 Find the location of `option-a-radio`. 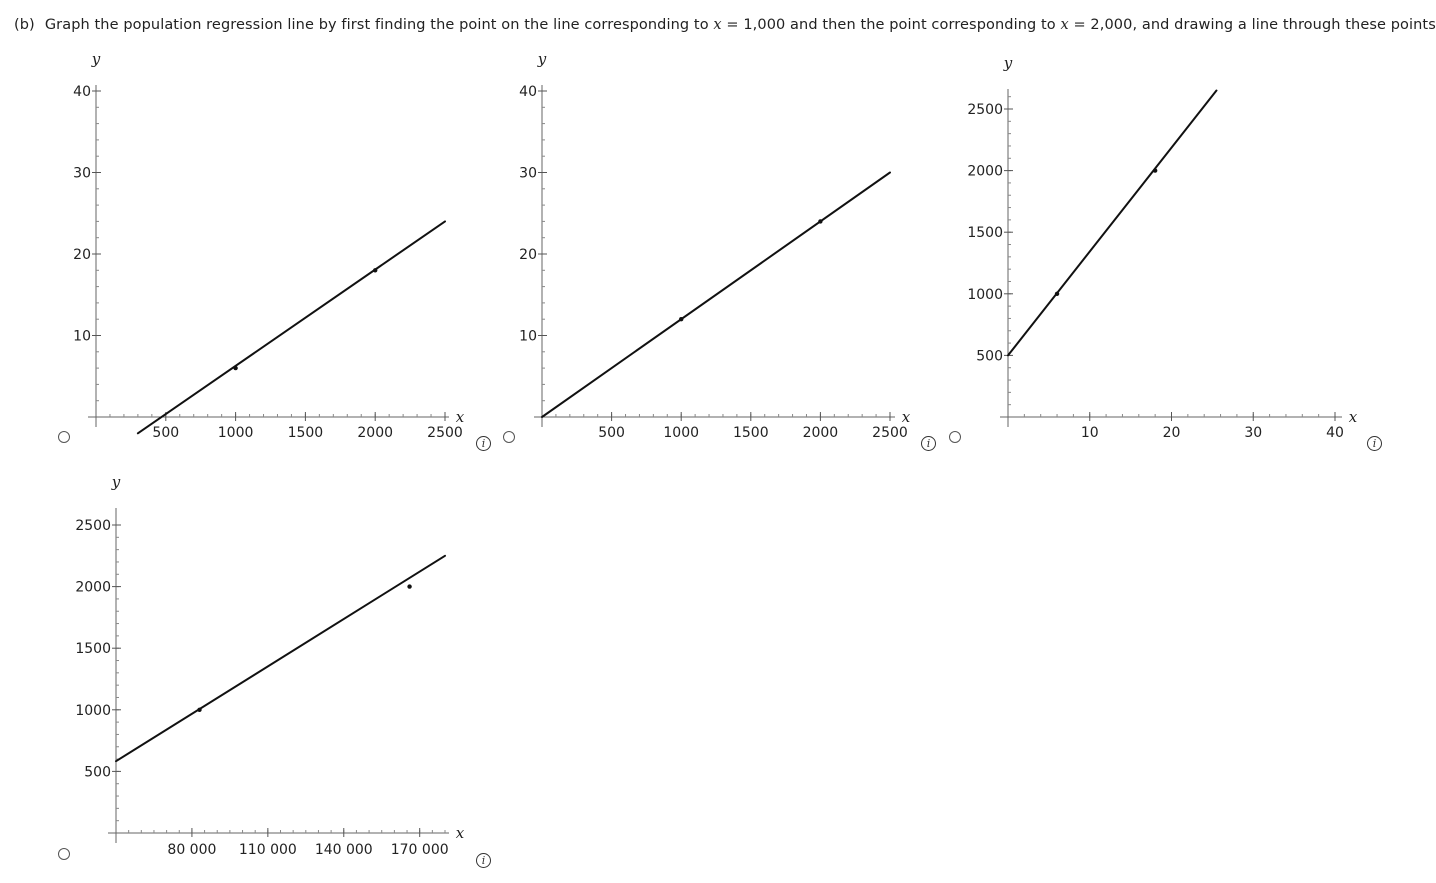

option-a-radio is located at coordinates (64, 437).